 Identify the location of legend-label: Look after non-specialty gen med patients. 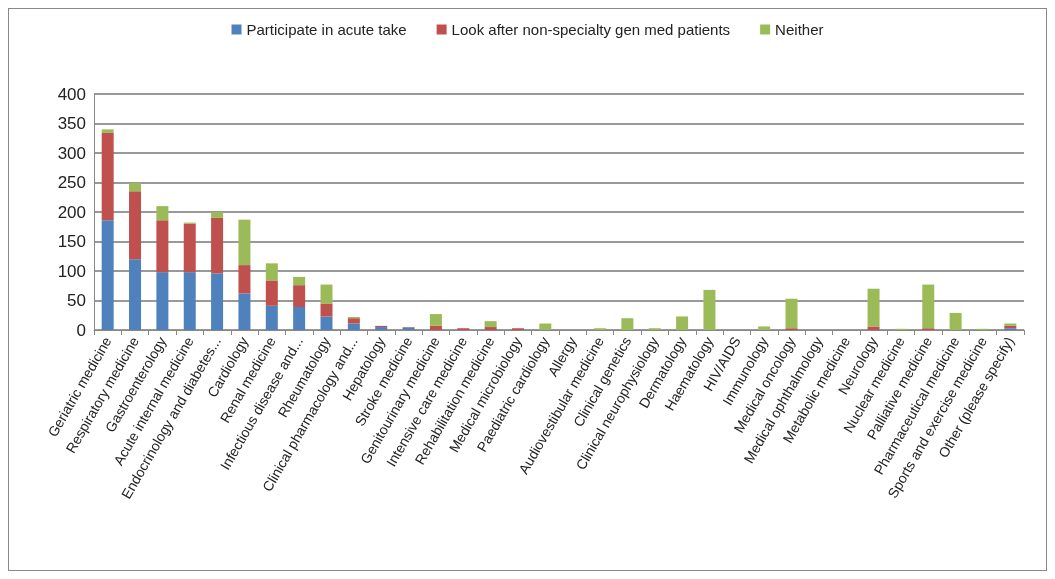
(591, 29).